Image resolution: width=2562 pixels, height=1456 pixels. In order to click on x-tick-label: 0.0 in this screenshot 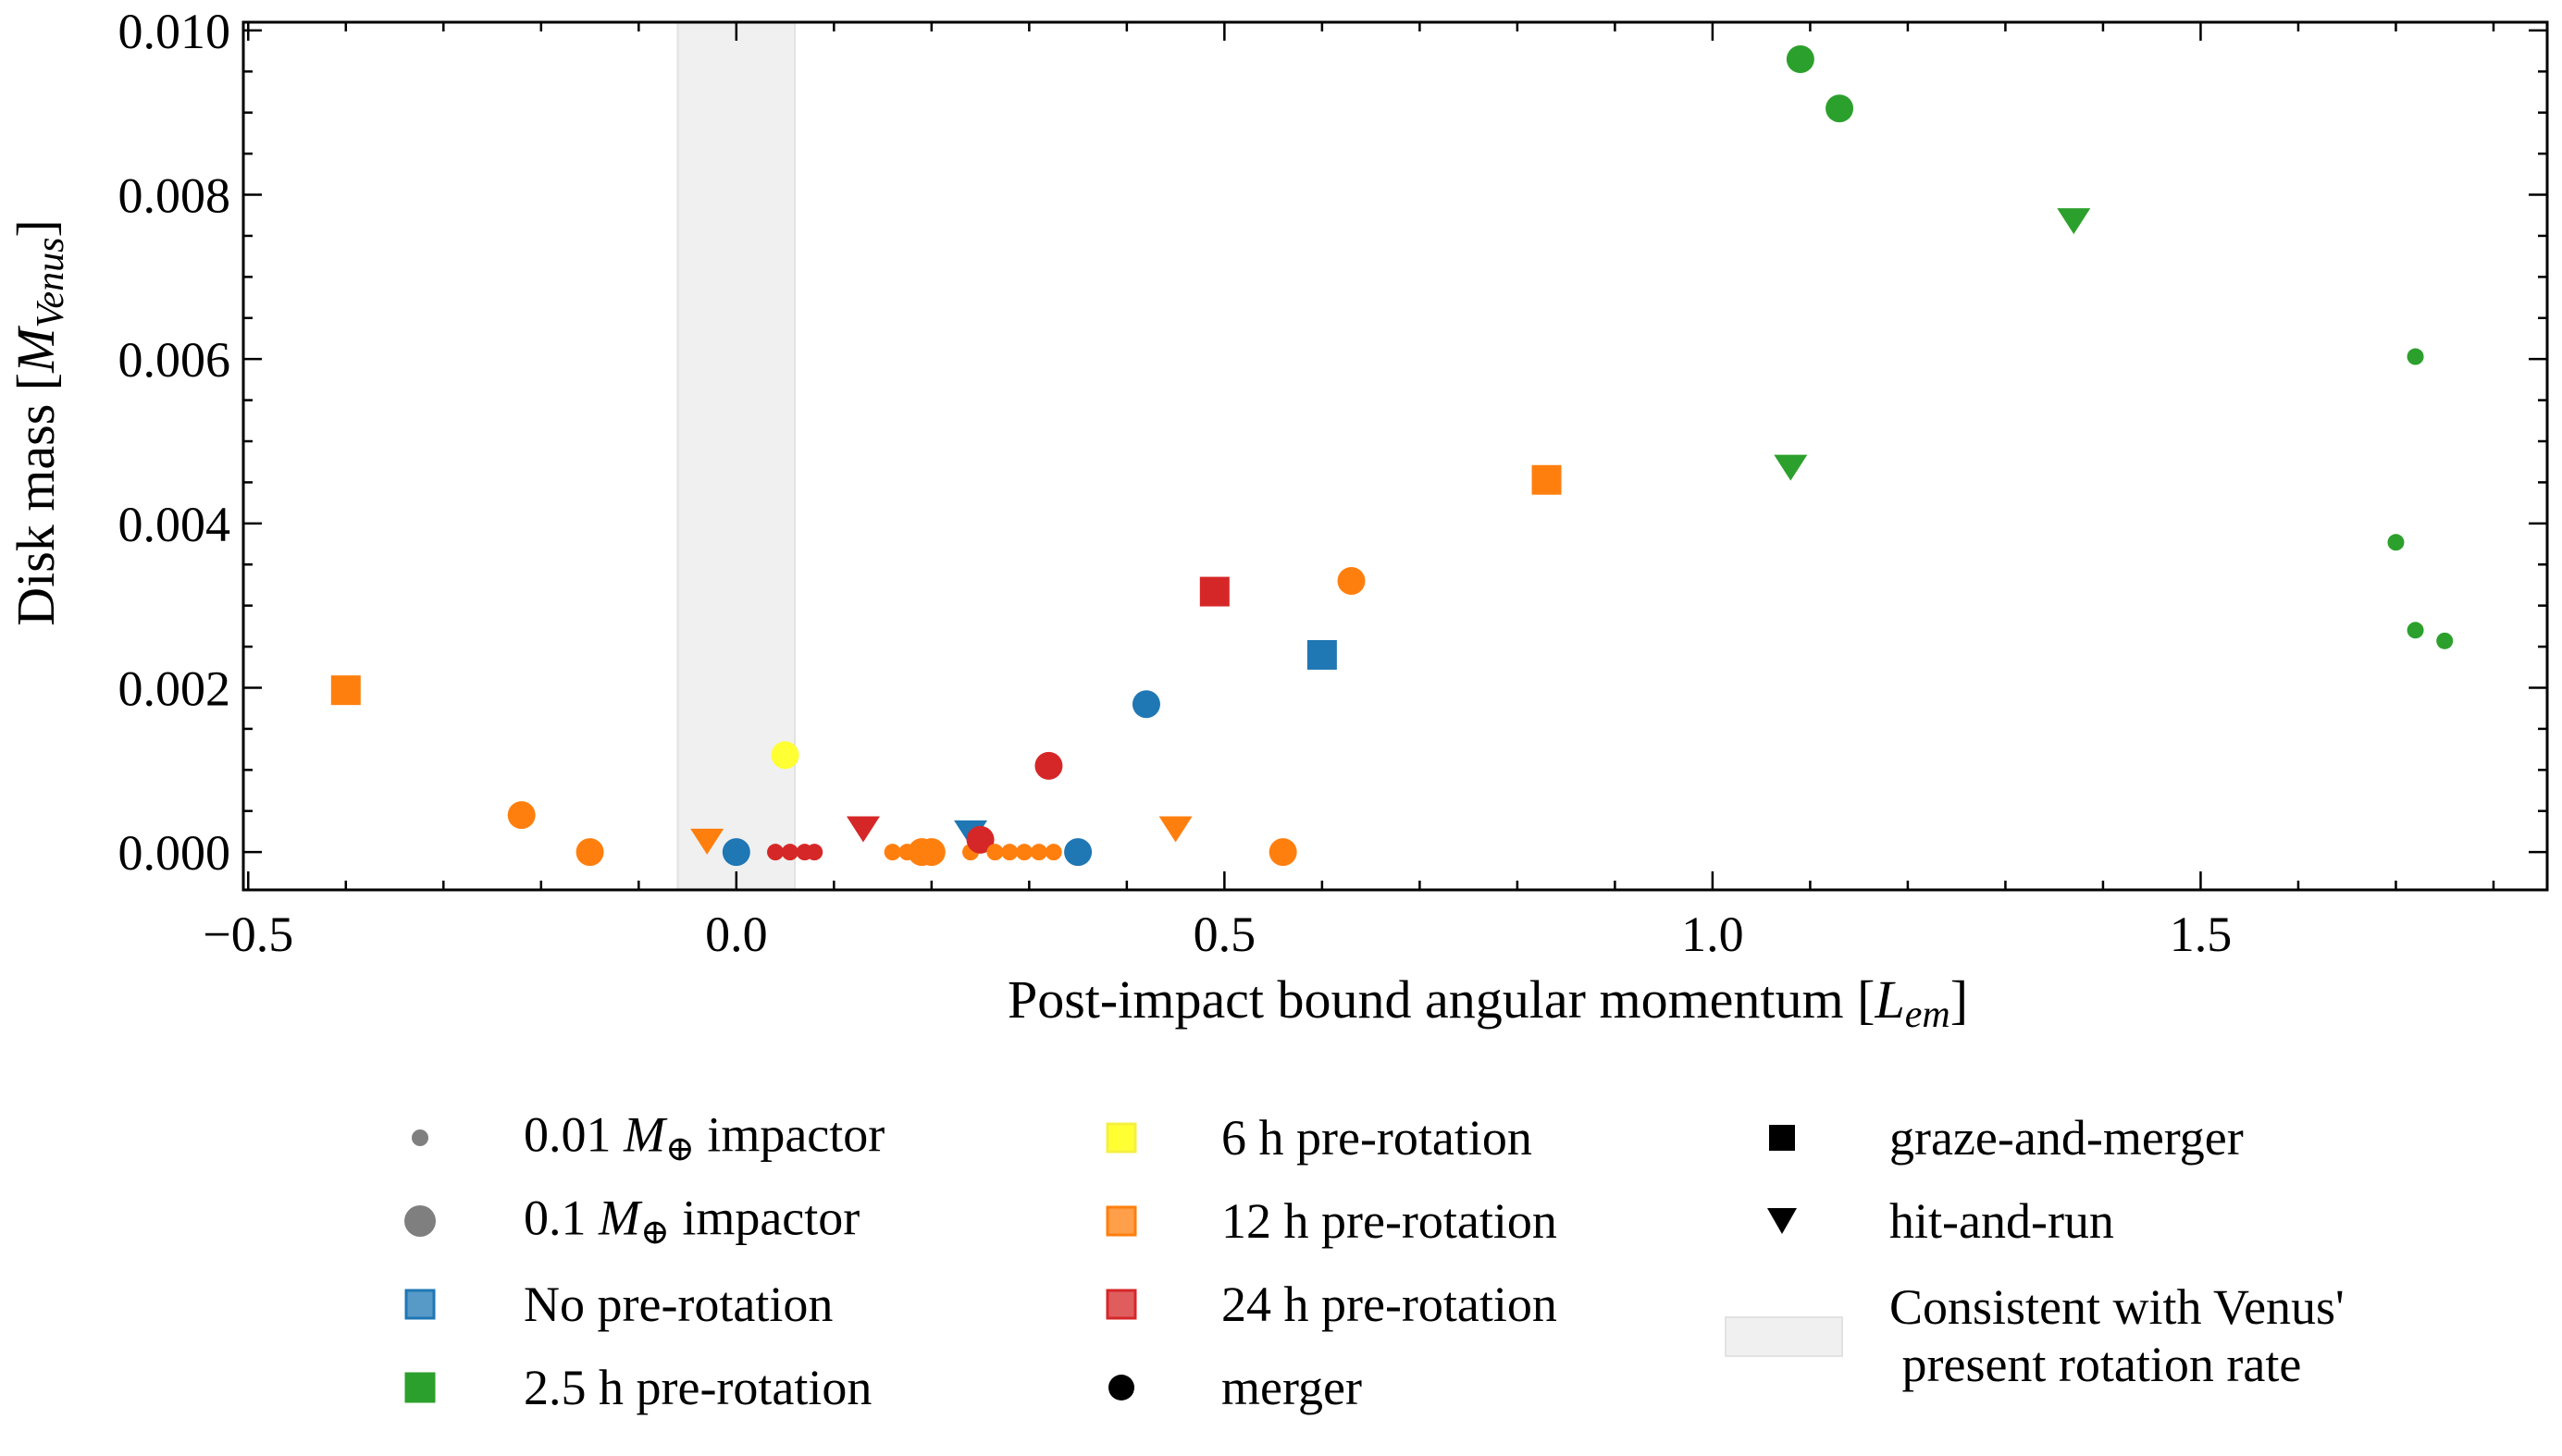, I will do `click(736, 934)`.